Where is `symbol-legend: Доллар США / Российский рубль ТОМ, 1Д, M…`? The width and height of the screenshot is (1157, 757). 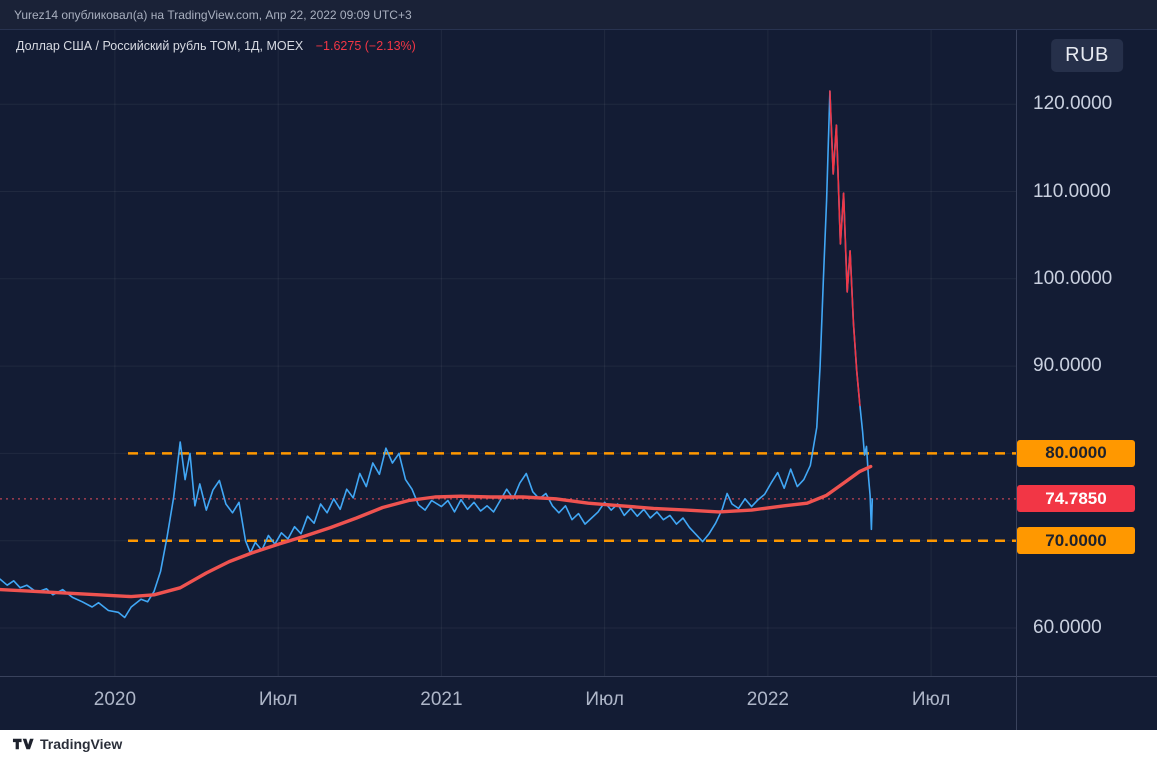
symbol-legend: Доллар США / Российский рубль ТОМ, 1Д, M… is located at coordinates (216, 46).